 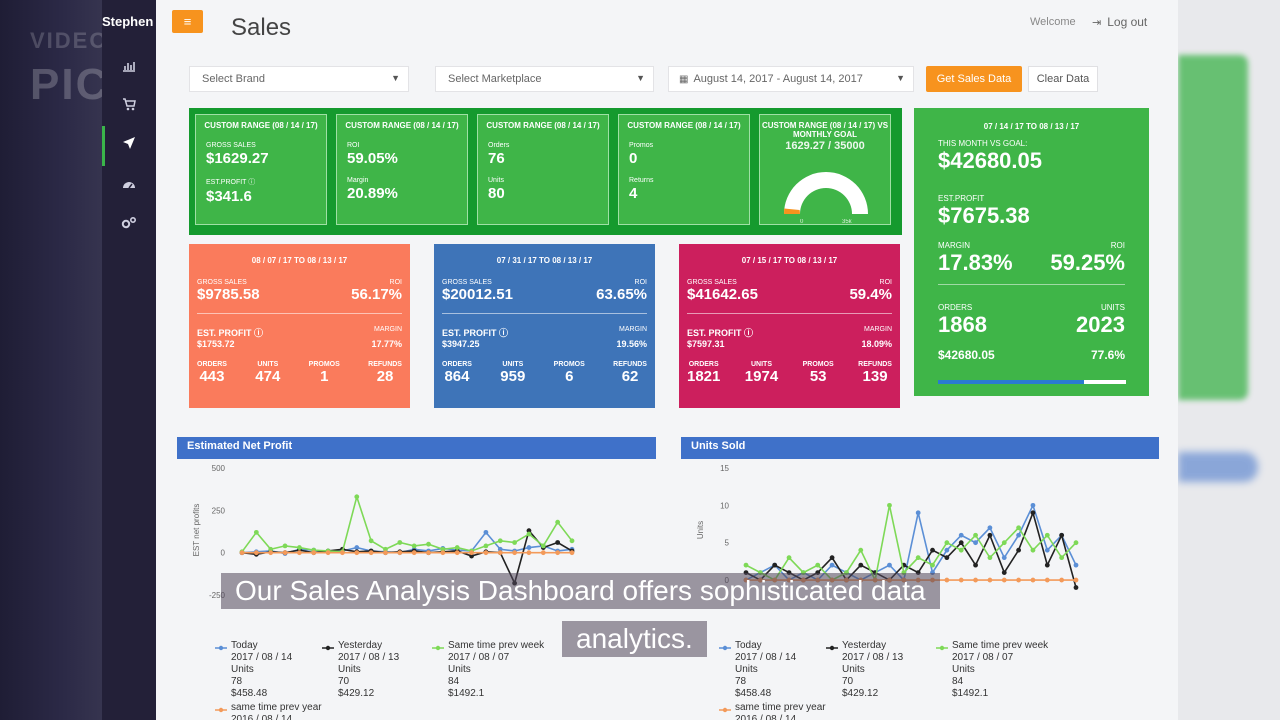 I want to click on welcome-text: Welcome, so click(x=1053, y=22).